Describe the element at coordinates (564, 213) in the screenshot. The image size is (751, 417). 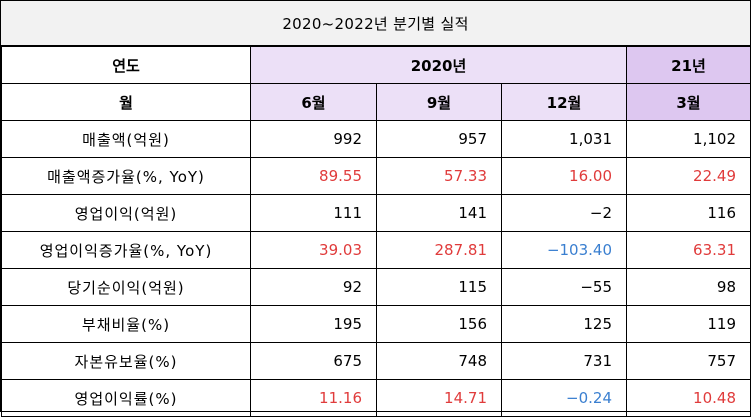
I see `value-cell: −2` at that location.